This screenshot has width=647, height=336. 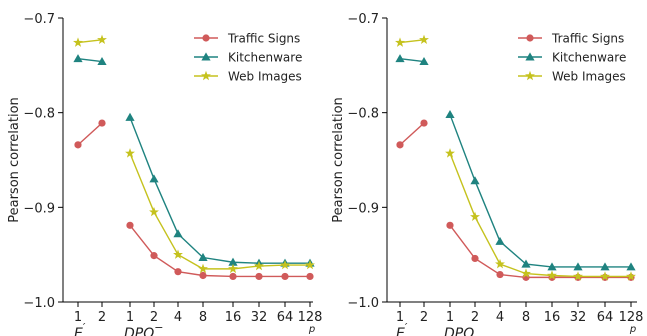 I want to click on y-tick-label: −0.8, so click(x=39, y=114).